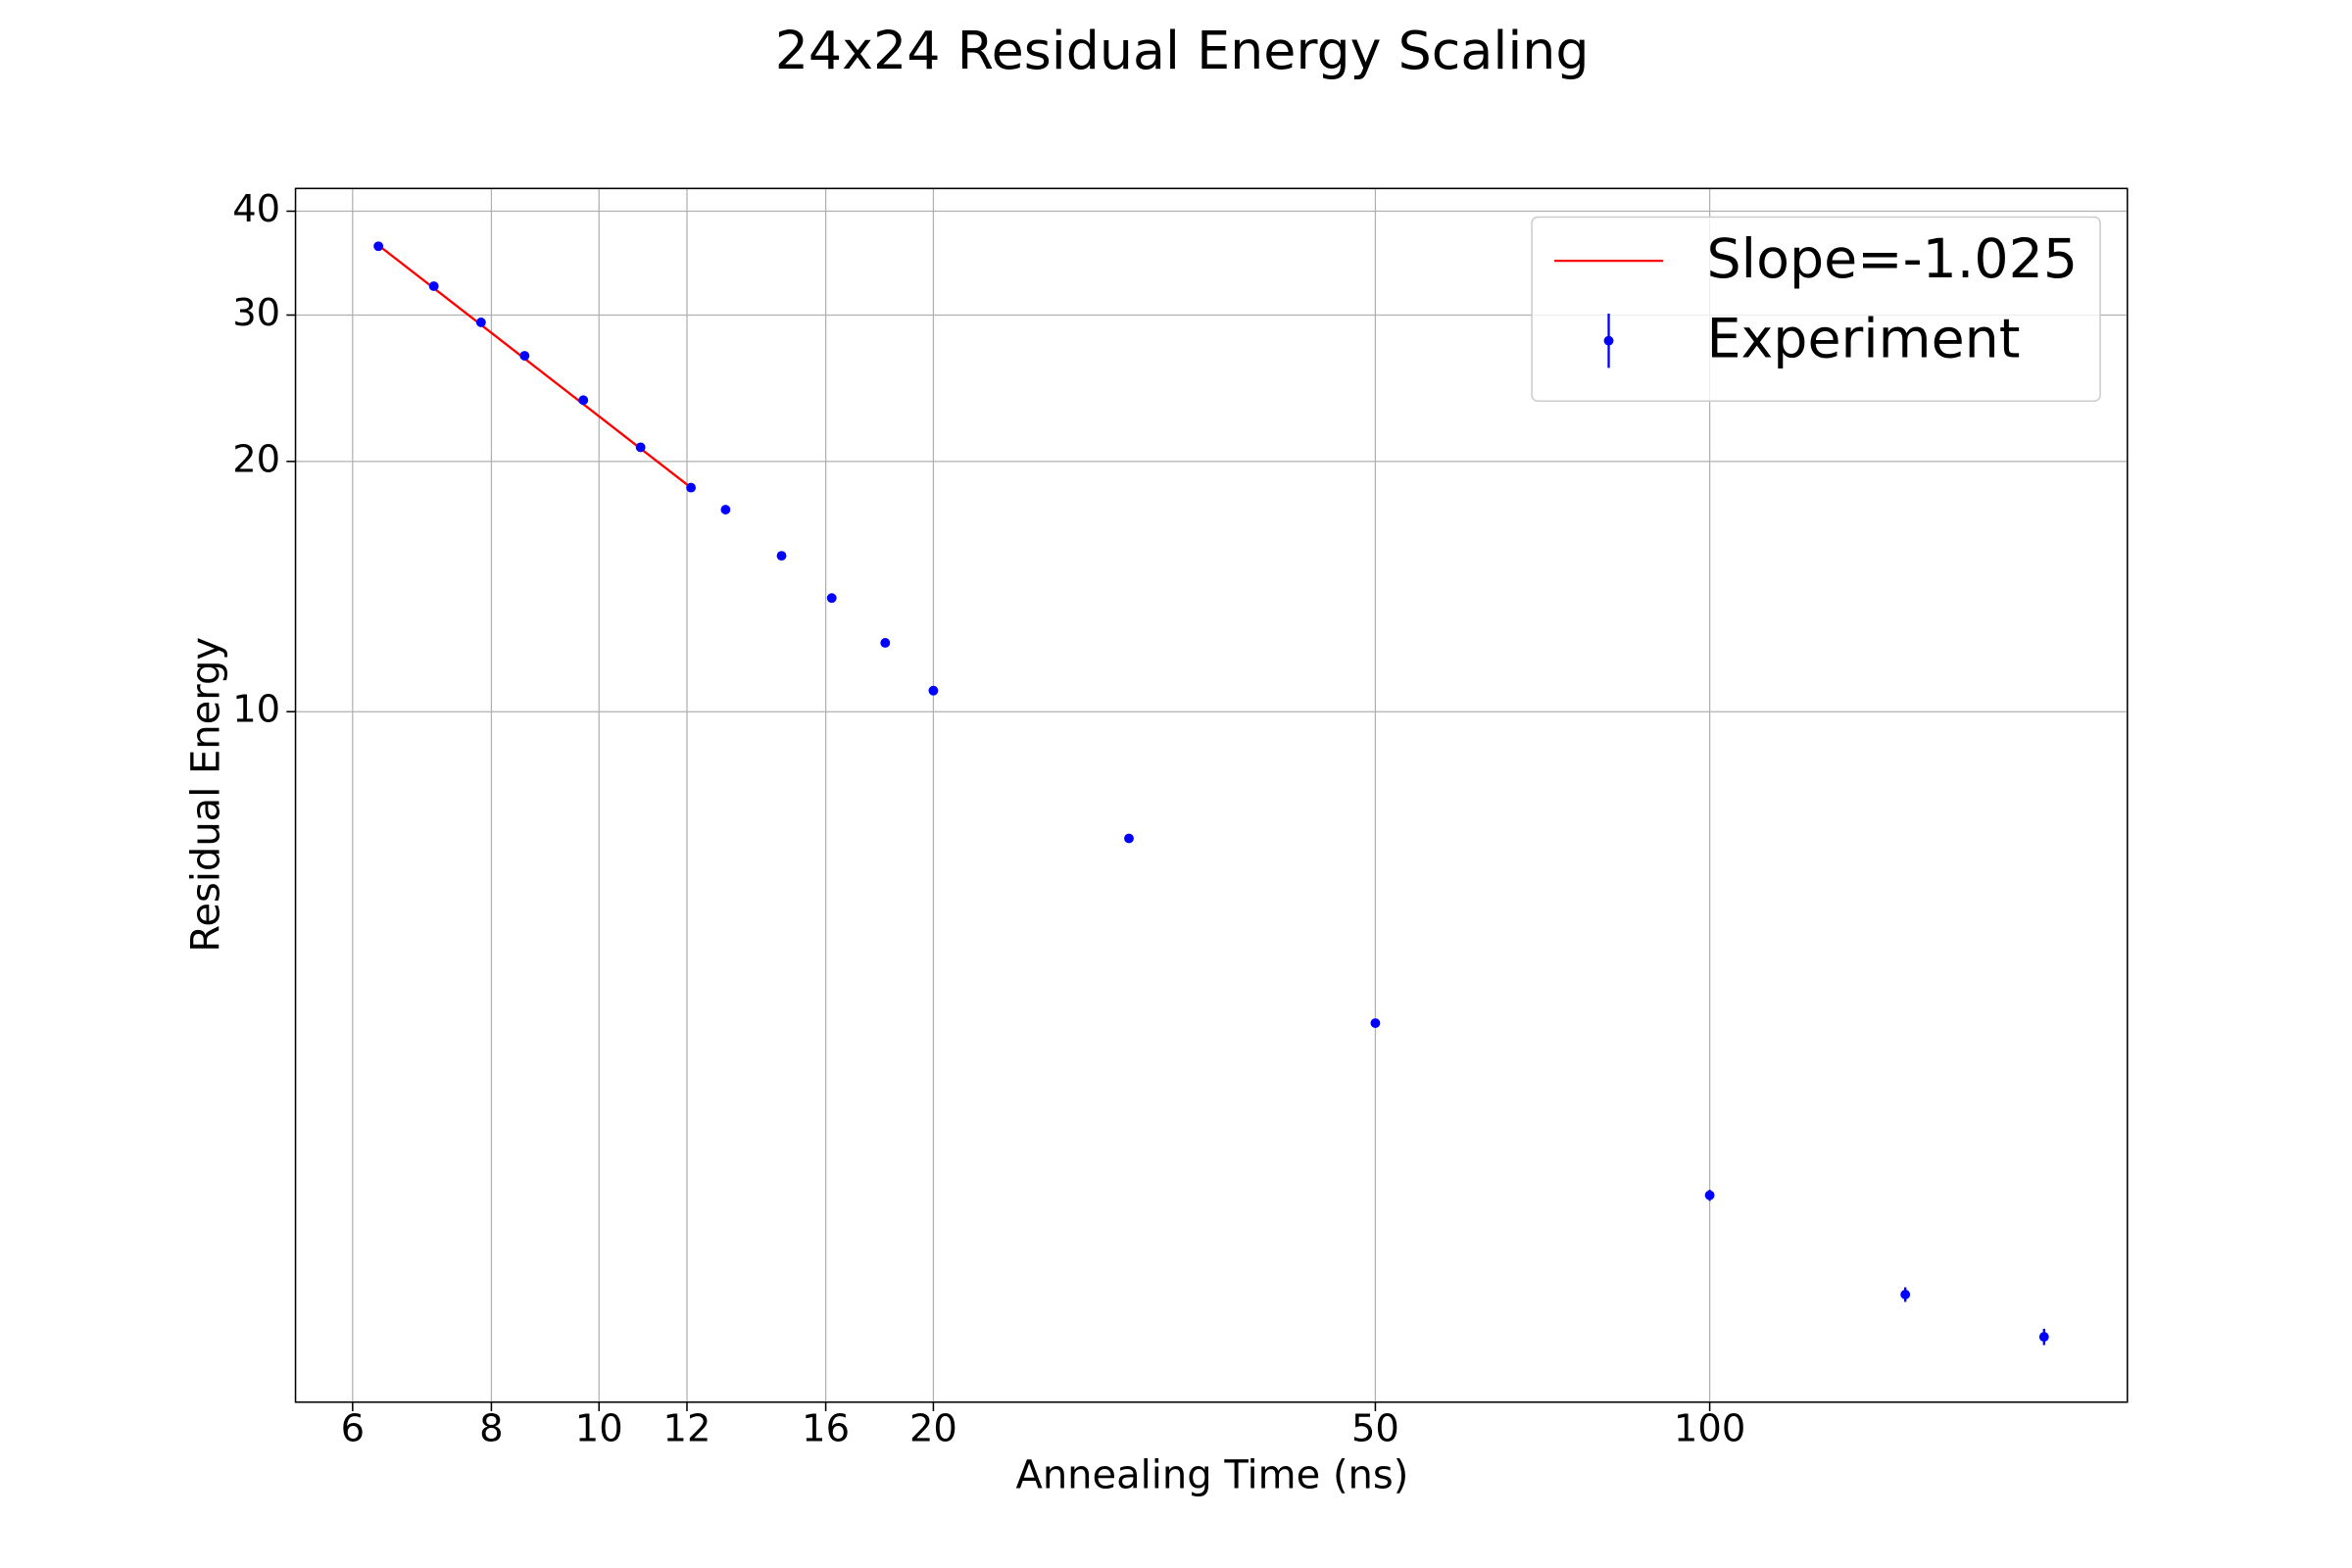 The image size is (2352, 1568). I want to click on legend-label: Slope=-1.025, so click(1893, 259).